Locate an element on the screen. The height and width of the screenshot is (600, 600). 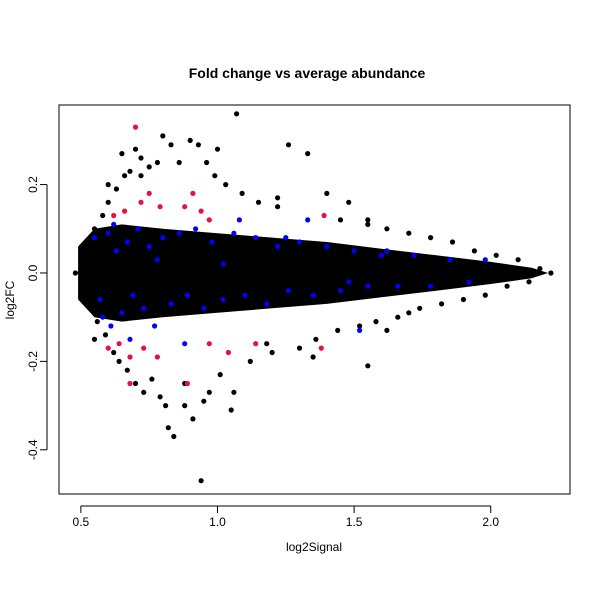
y-tick-label: 0.0 is located at coordinates (33, 272).